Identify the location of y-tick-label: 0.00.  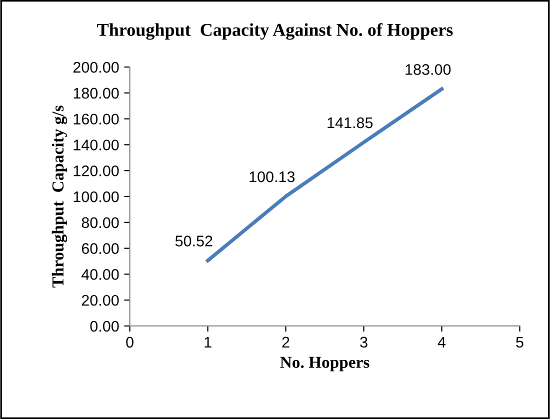
(104, 326).